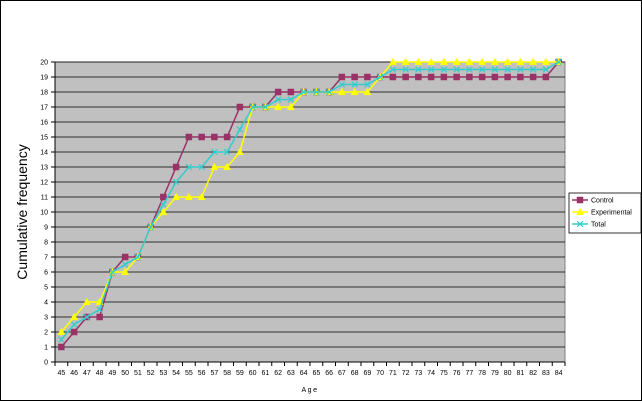 The image size is (642, 401). I want to click on legend-label-total: Total, so click(598, 225).